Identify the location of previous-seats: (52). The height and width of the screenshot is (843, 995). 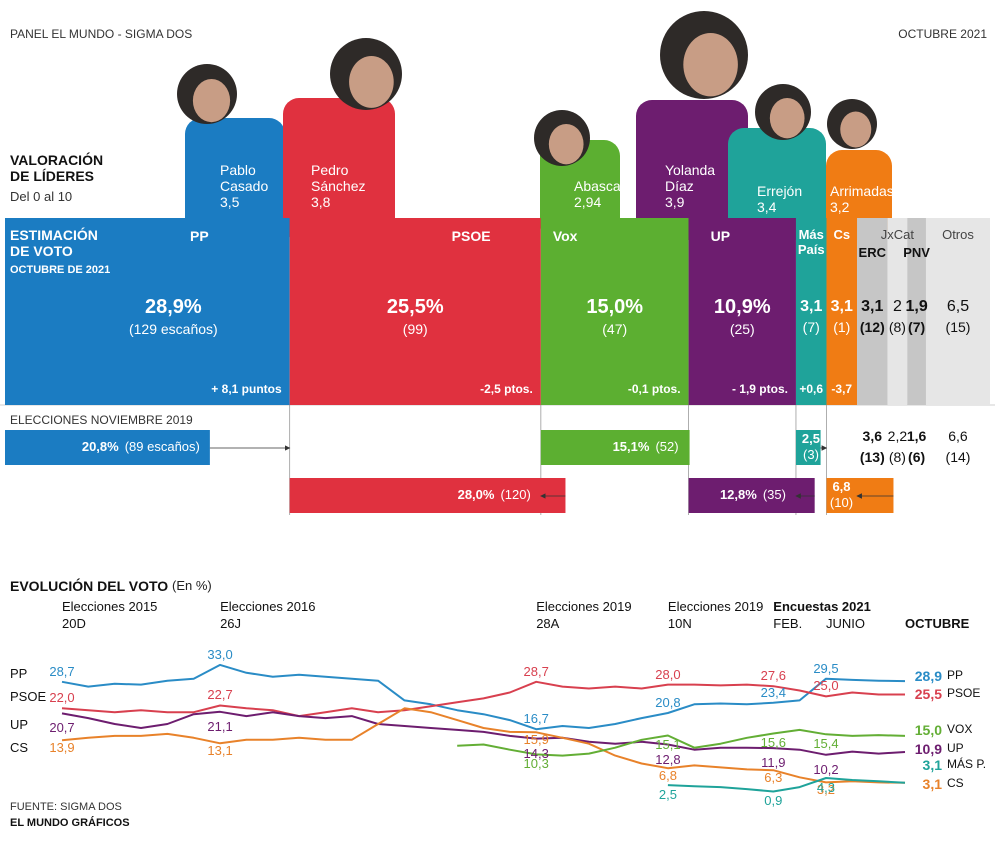
(667, 446).